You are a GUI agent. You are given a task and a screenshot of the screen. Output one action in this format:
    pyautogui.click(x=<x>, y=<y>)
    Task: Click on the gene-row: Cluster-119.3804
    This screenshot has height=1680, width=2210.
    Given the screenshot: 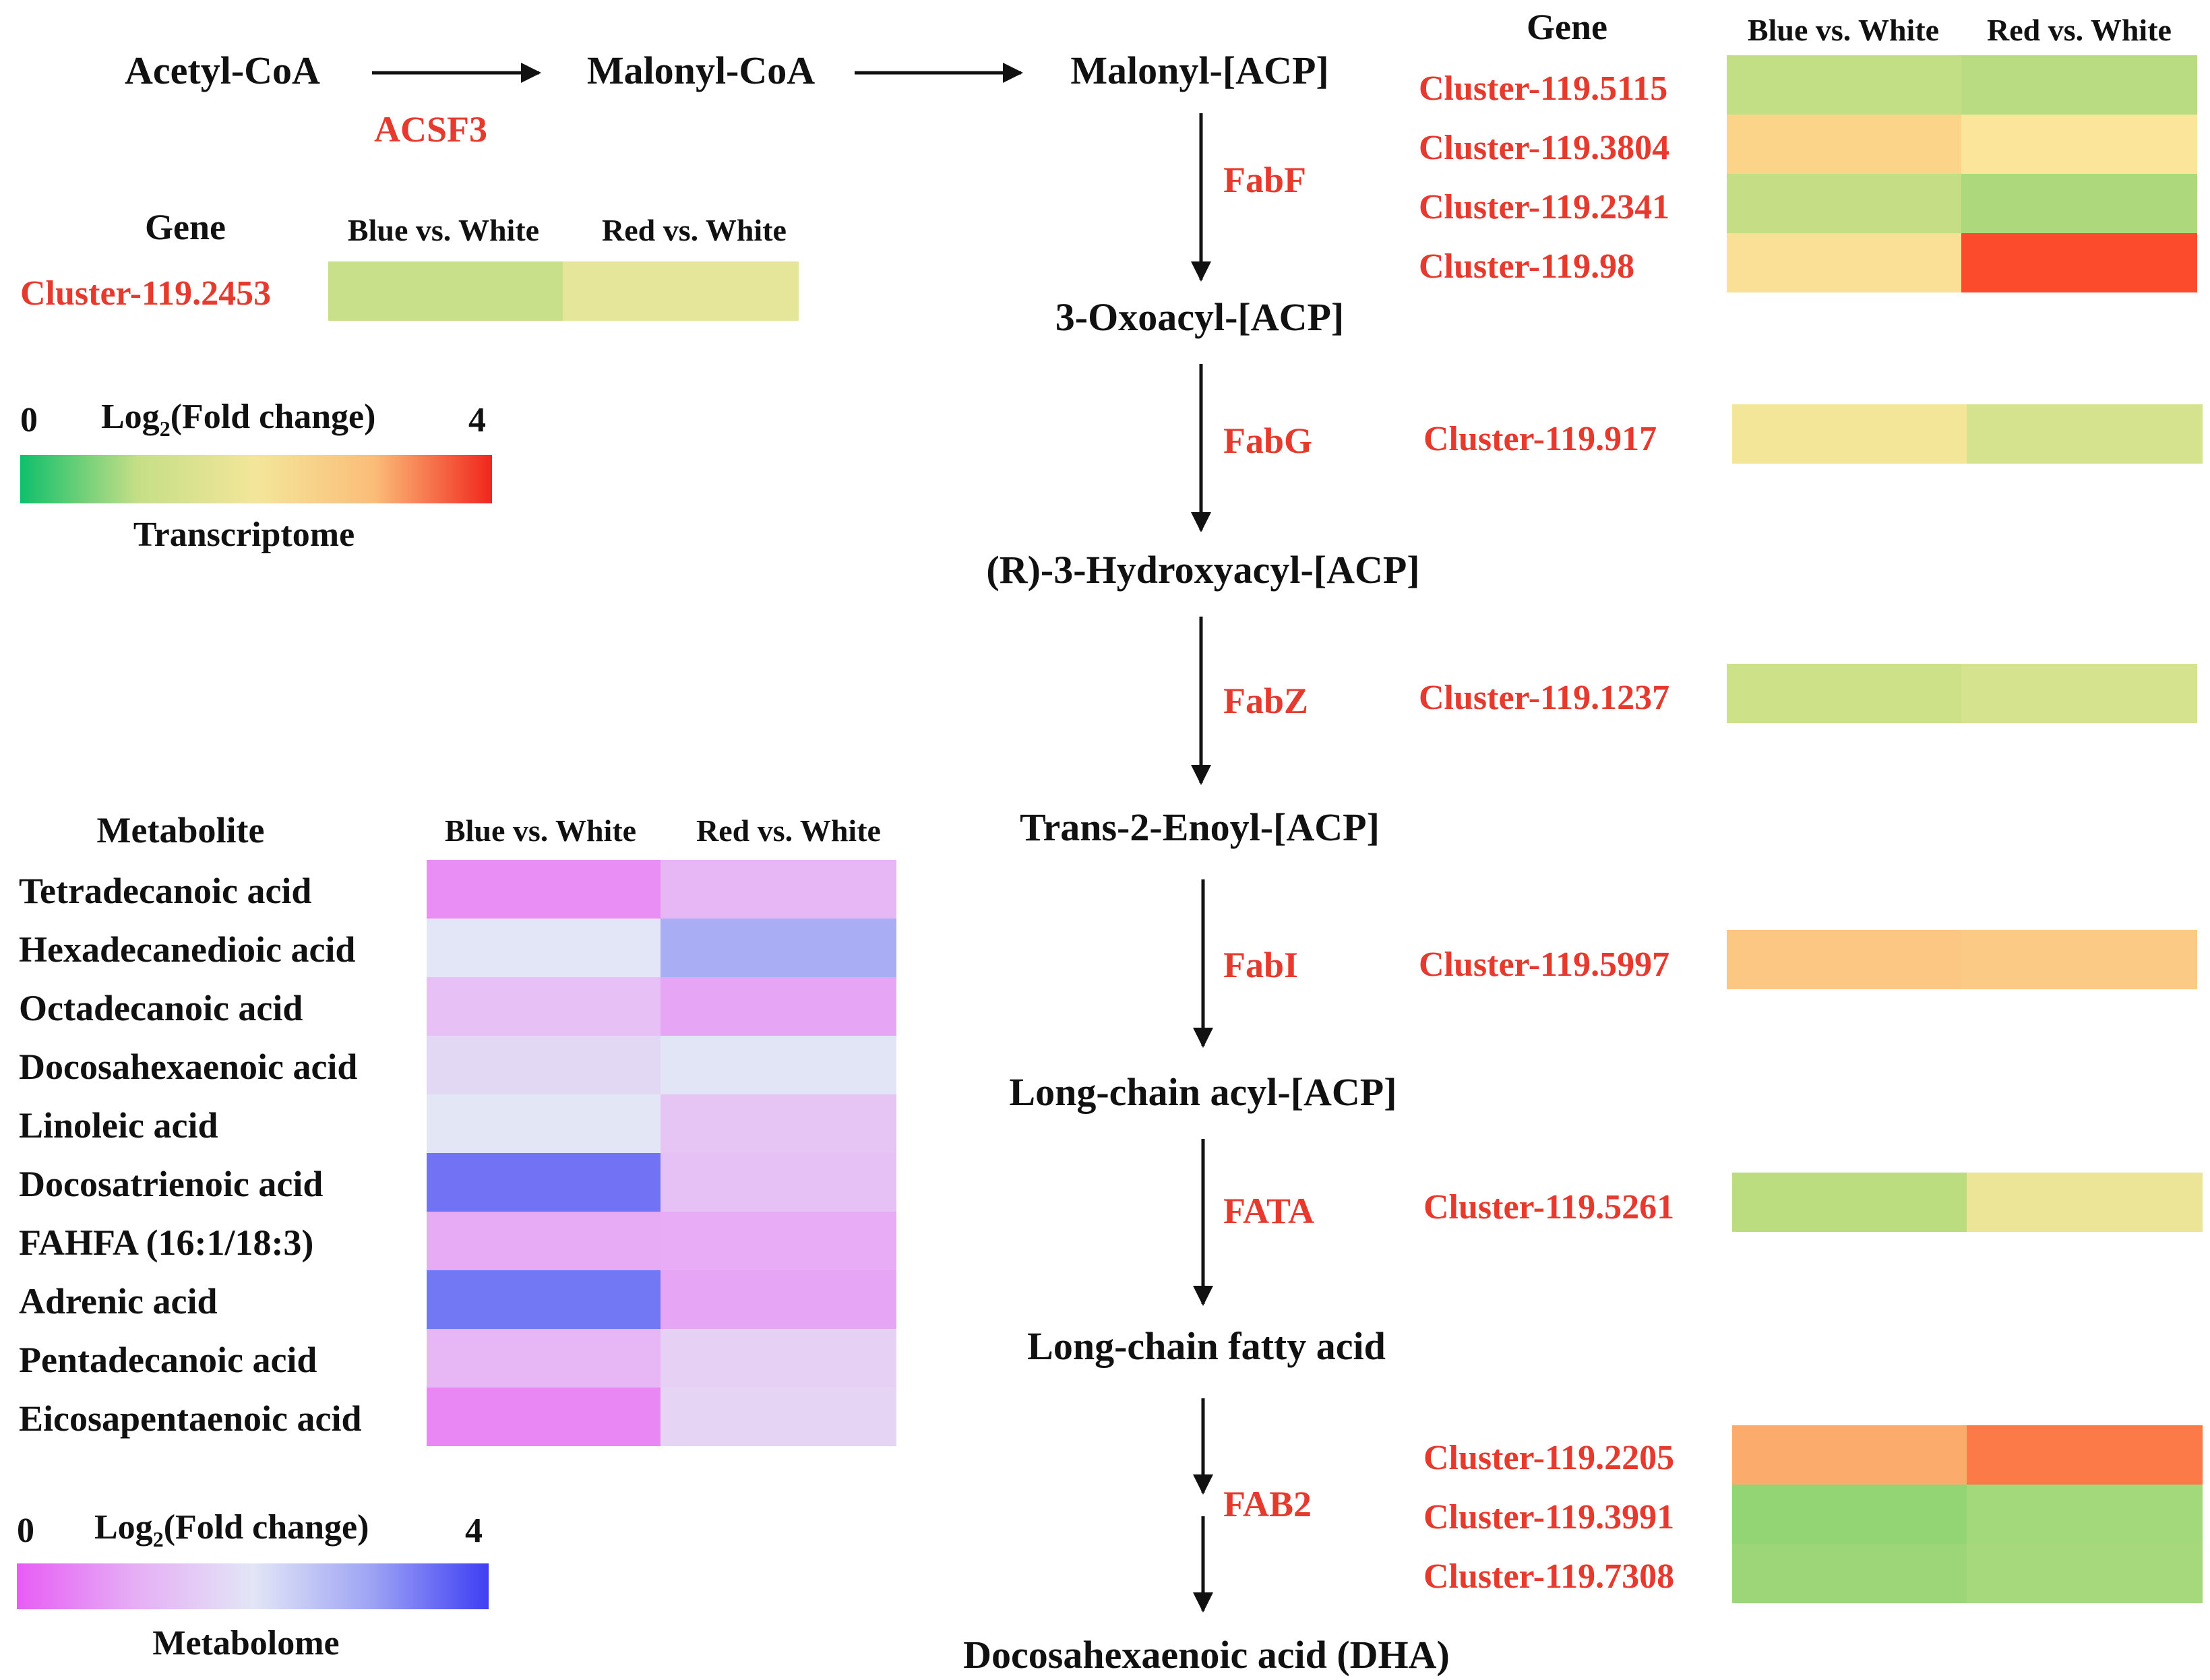 What is the action you would take?
    pyautogui.click(x=1808, y=144)
    